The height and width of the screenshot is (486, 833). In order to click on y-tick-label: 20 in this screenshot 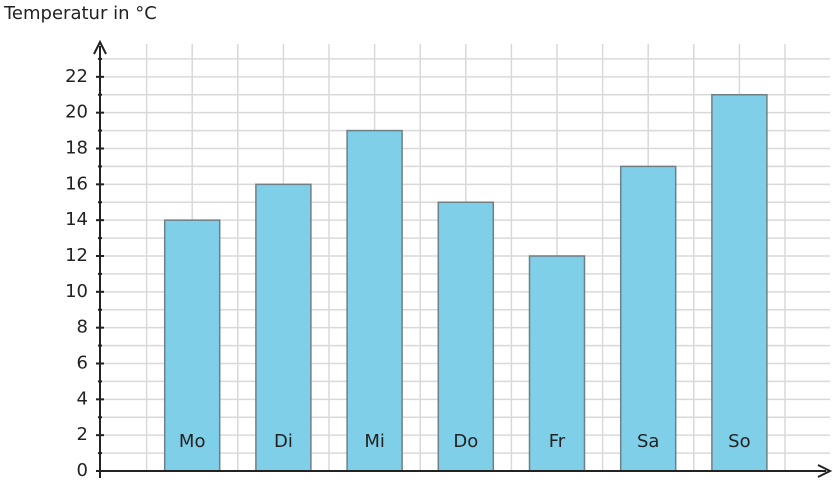, I will do `click(76, 112)`.